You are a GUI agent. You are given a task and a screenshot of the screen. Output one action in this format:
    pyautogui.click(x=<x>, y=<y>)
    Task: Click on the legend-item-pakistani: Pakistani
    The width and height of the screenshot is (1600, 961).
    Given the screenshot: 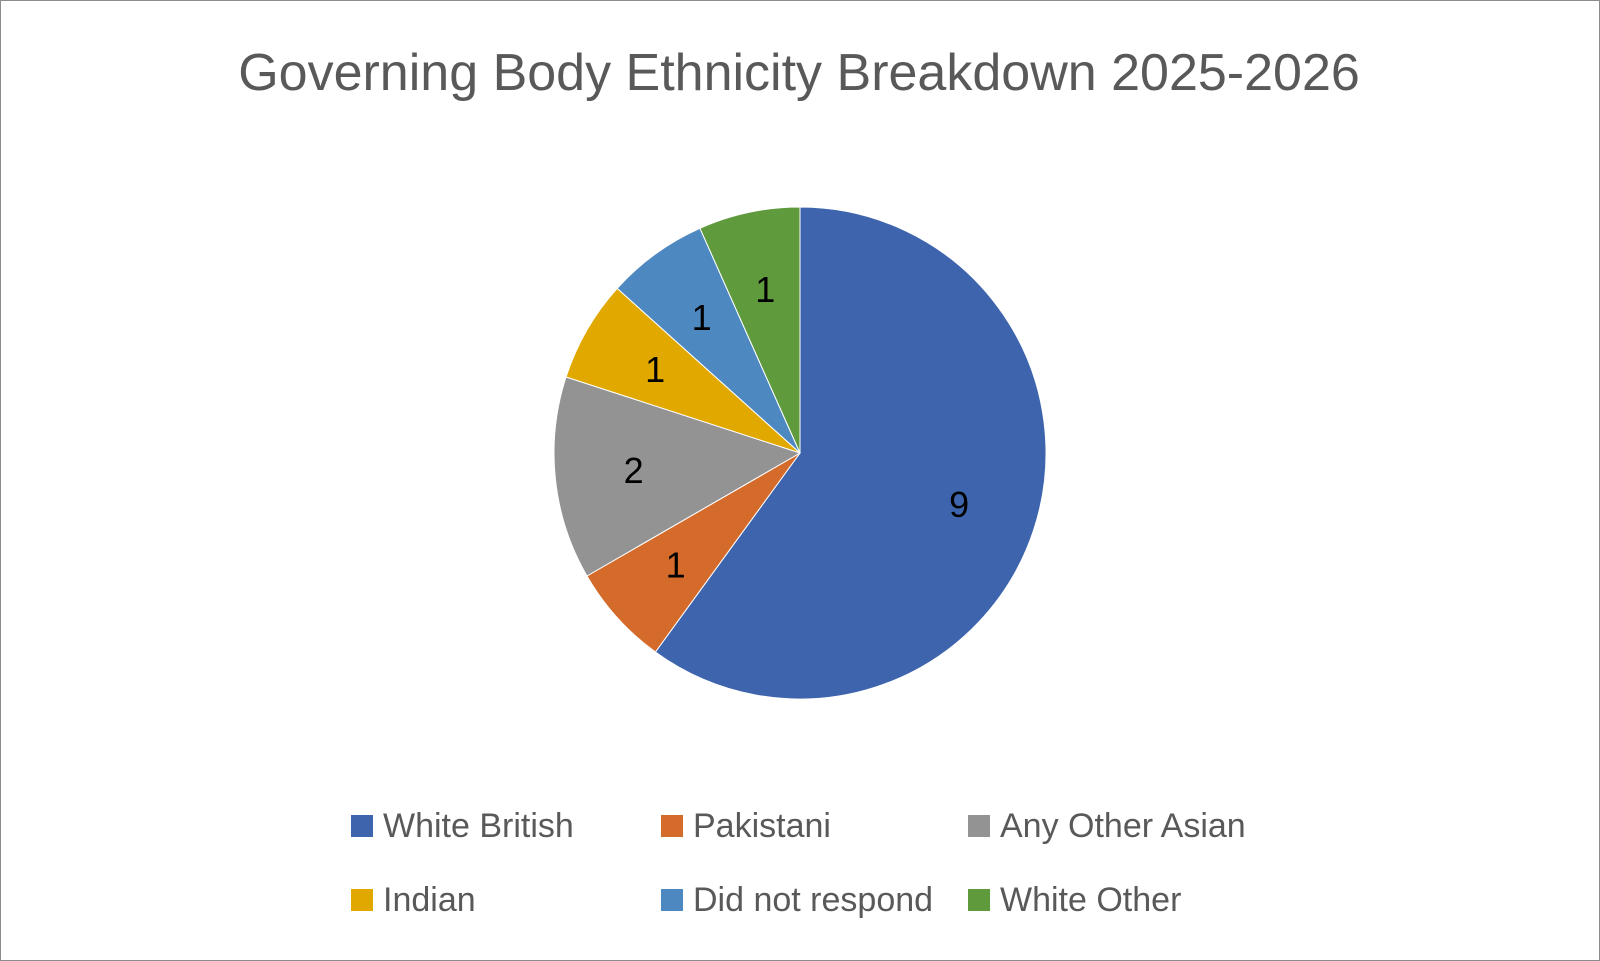 What is the action you would take?
    pyautogui.click(x=746, y=826)
    